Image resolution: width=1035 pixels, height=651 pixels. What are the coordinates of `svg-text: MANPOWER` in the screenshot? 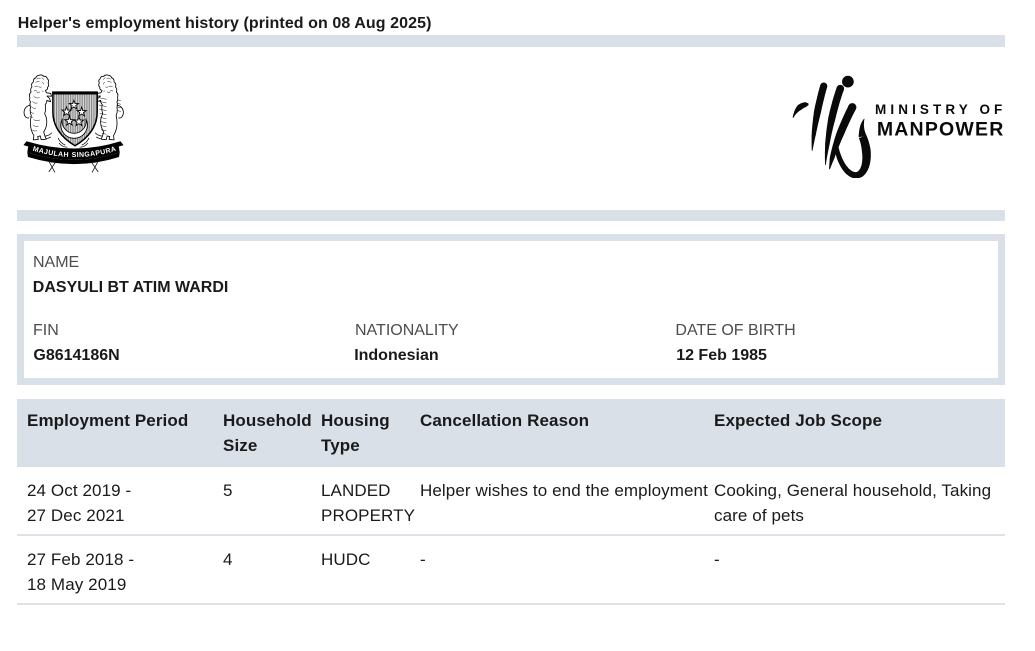 It's located at (941, 130).